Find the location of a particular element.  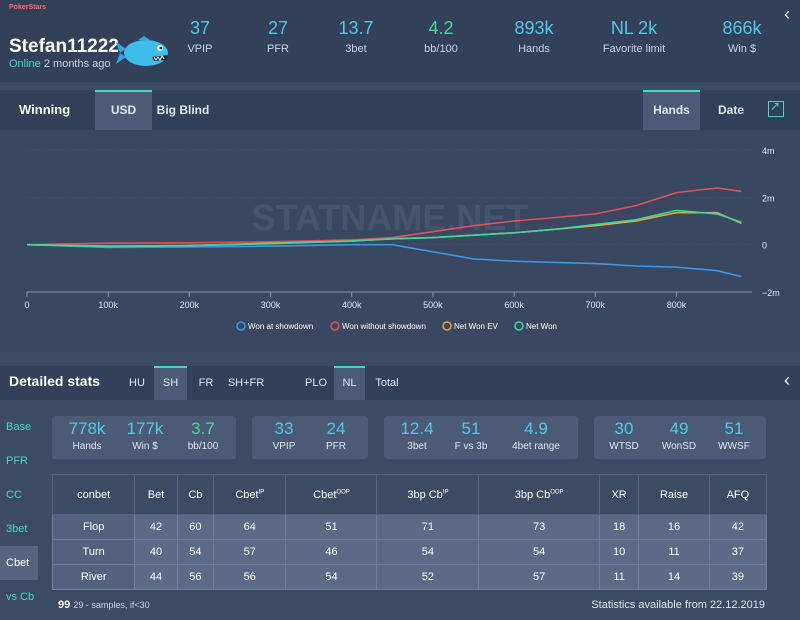

x-tick-label: 400k is located at coordinates (352, 305).